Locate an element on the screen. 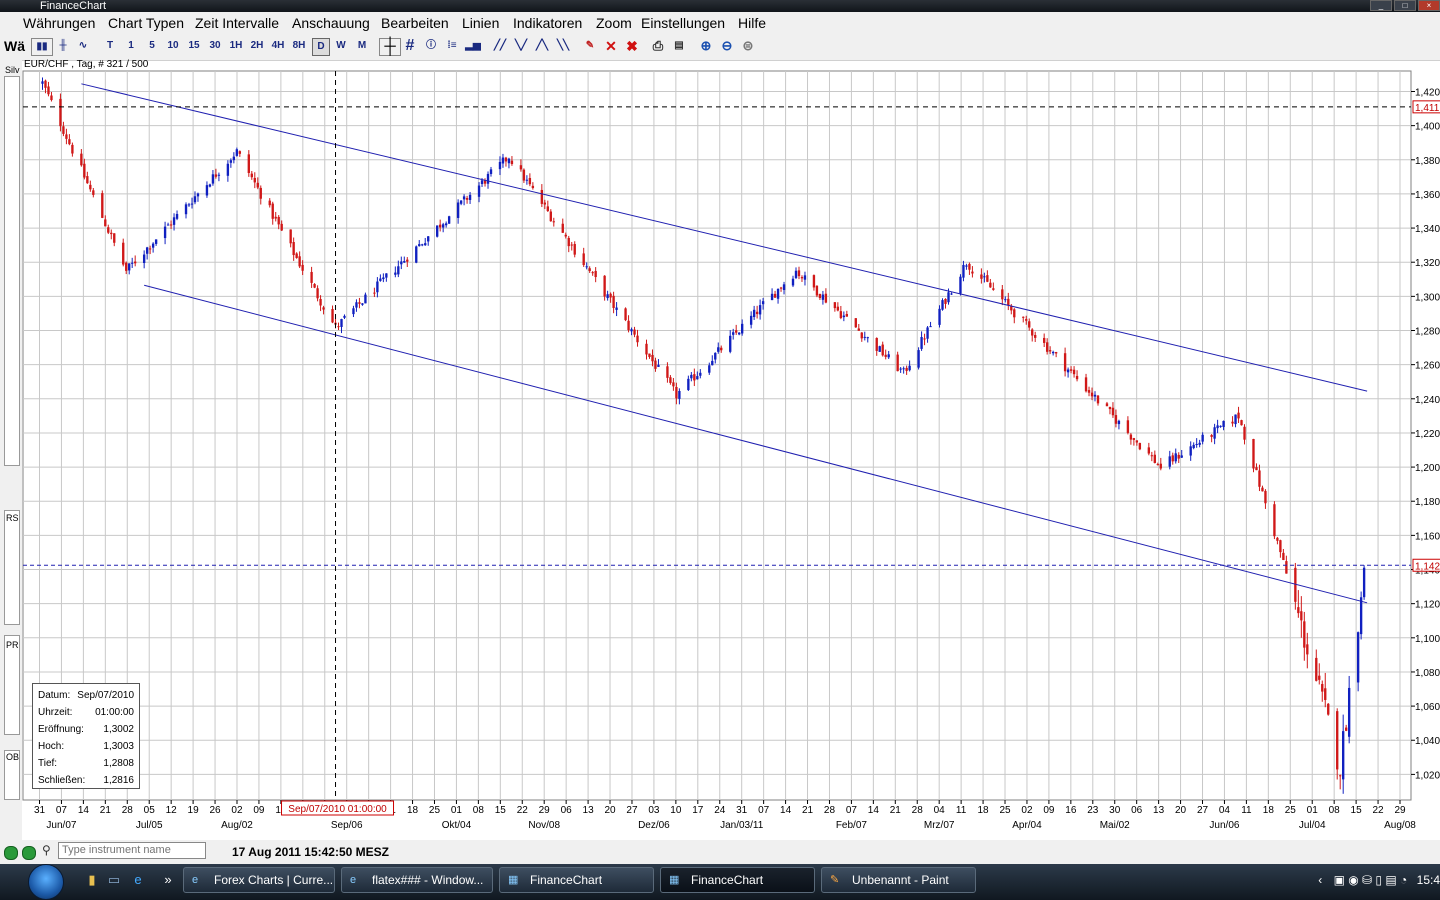  price-marker-label: 1,411 is located at coordinates (1427, 108).